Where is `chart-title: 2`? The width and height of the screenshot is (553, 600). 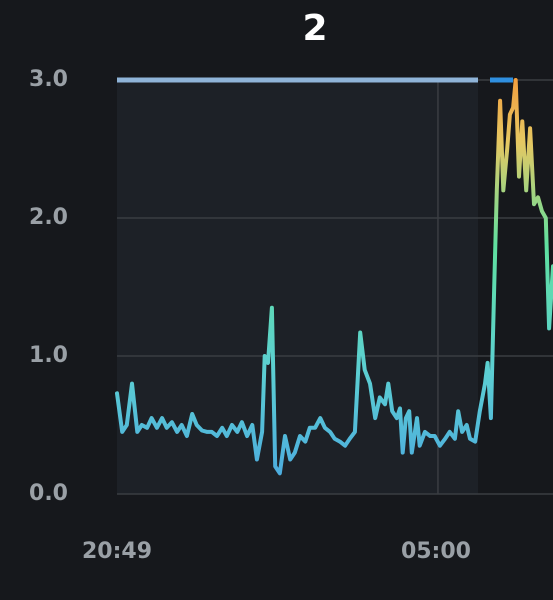 chart-title: 2 is located at coordinates (314, 28).